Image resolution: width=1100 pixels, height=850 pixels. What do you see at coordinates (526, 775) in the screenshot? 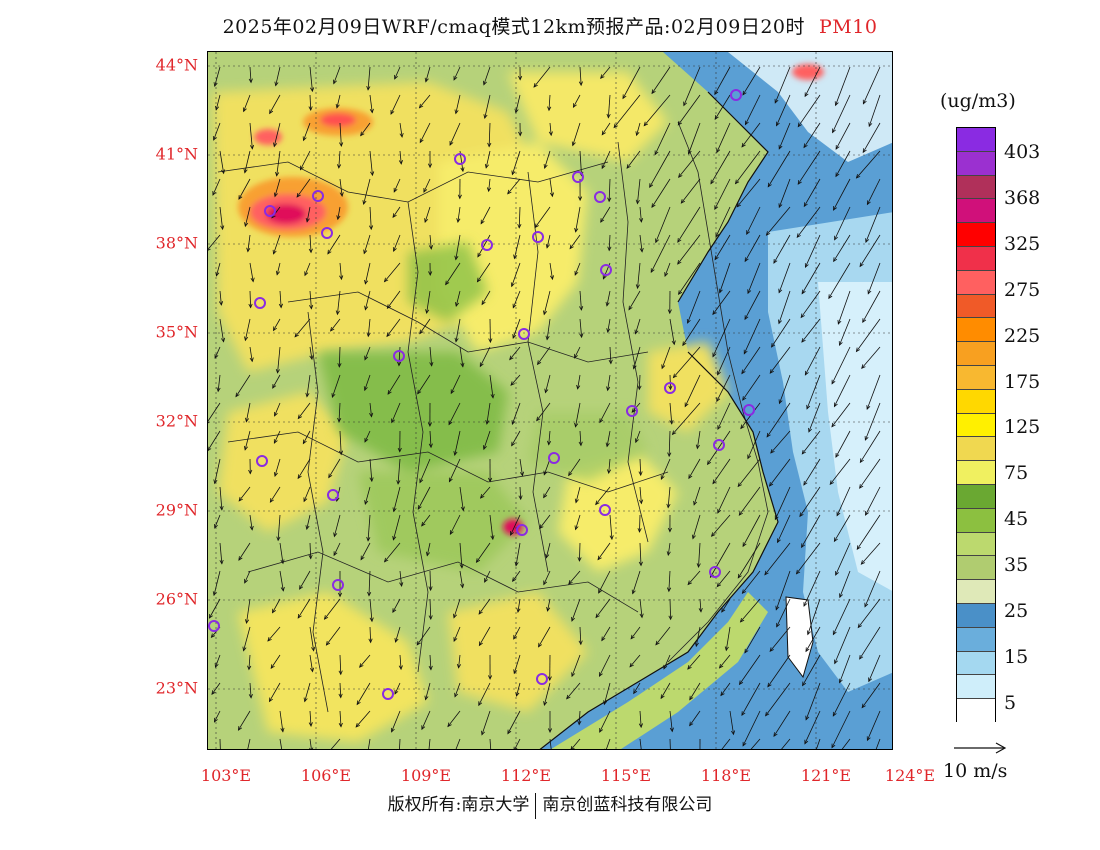
I see `lon-label-112: 112°E` at bounding box center [526, 775].